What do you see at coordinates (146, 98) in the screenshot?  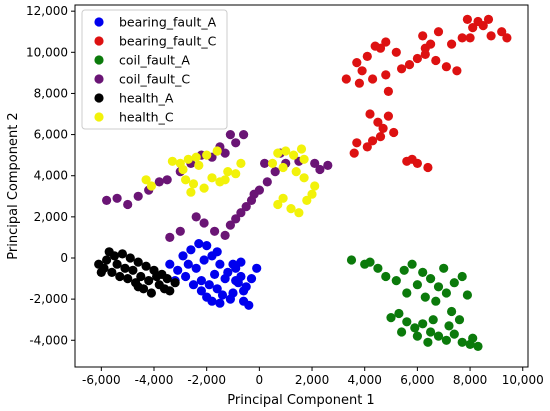 I see `legend-label-health_A: health_A` at bounding box center [146, 98].